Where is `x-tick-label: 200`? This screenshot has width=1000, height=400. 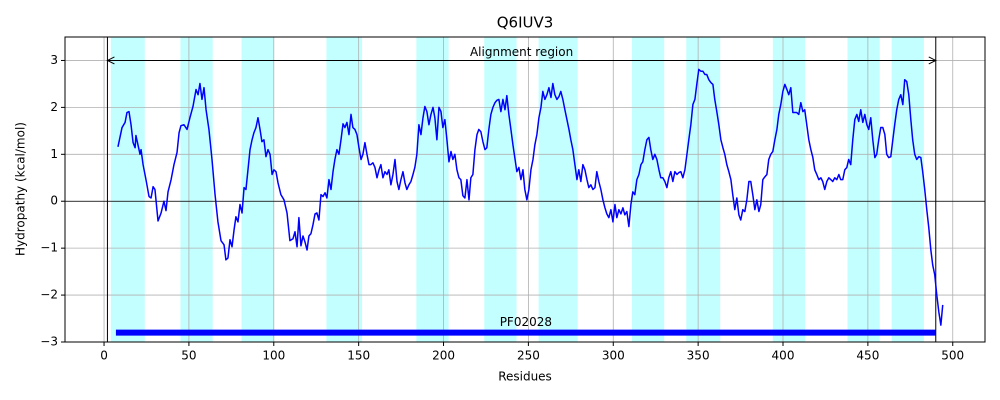
x-tick-label: 200 is located at coordinates (443, 356).